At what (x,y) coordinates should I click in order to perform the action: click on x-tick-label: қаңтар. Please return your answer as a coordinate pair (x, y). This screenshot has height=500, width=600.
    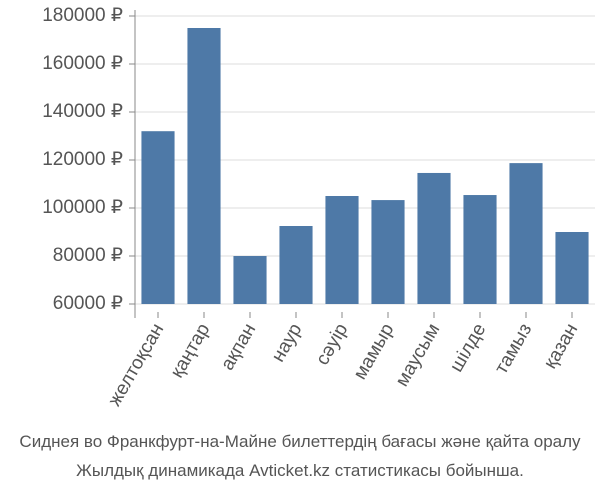
    Looking at the image, I should click on (191, 351).